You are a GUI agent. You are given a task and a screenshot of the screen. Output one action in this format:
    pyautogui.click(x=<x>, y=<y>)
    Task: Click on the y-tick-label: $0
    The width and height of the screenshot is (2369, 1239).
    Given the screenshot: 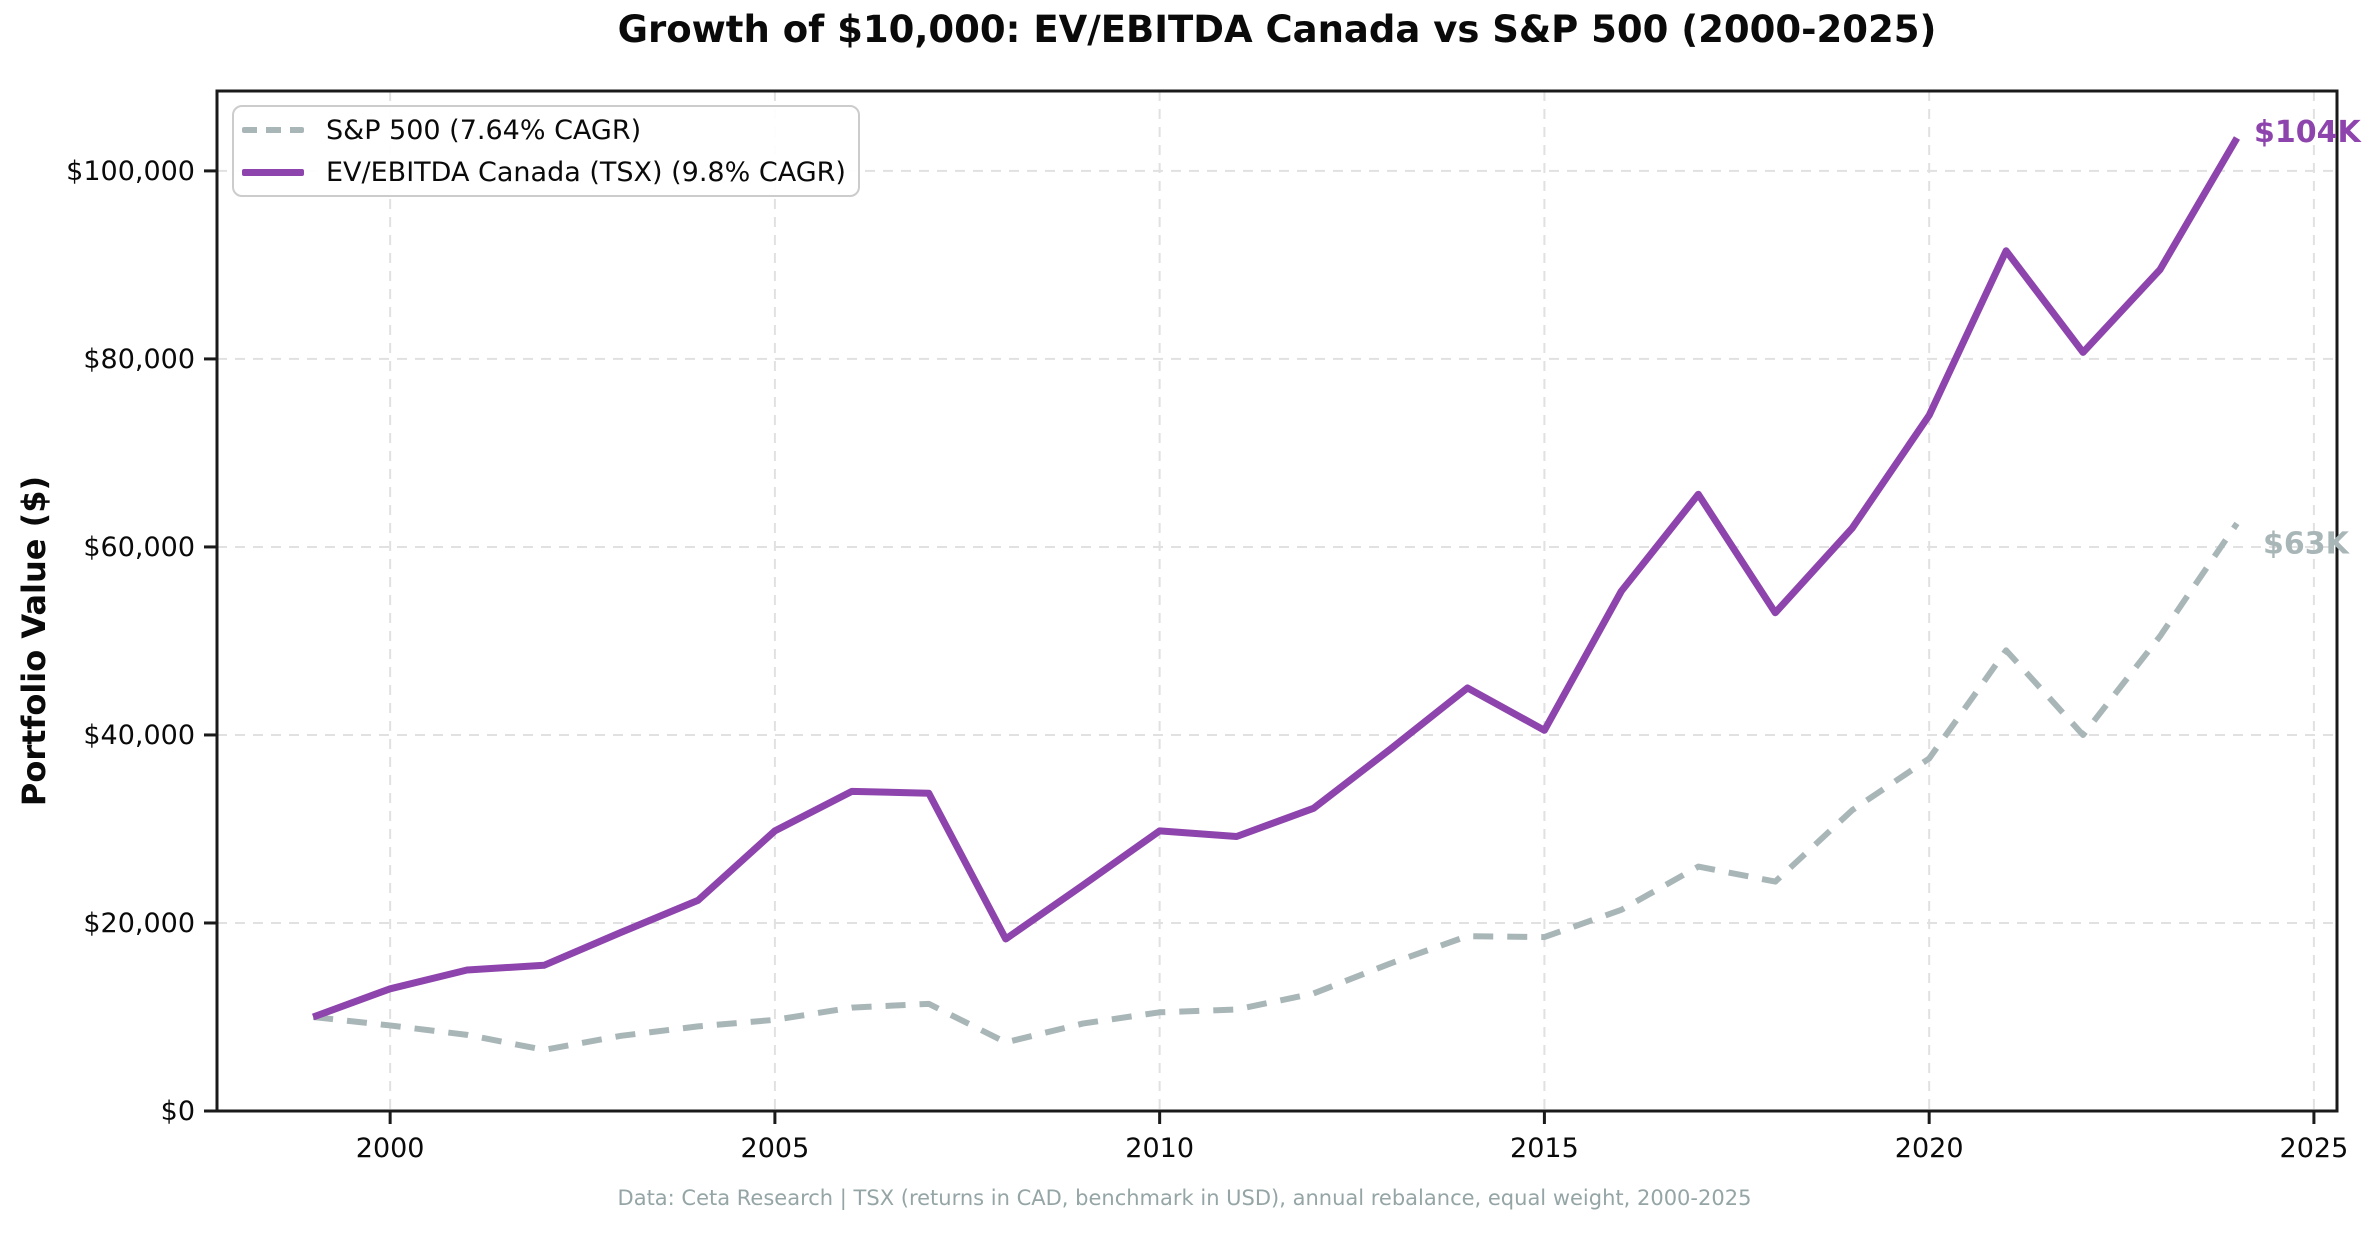 What is the action you would take?
    pyautogui.click(x=178, y=1111)
    